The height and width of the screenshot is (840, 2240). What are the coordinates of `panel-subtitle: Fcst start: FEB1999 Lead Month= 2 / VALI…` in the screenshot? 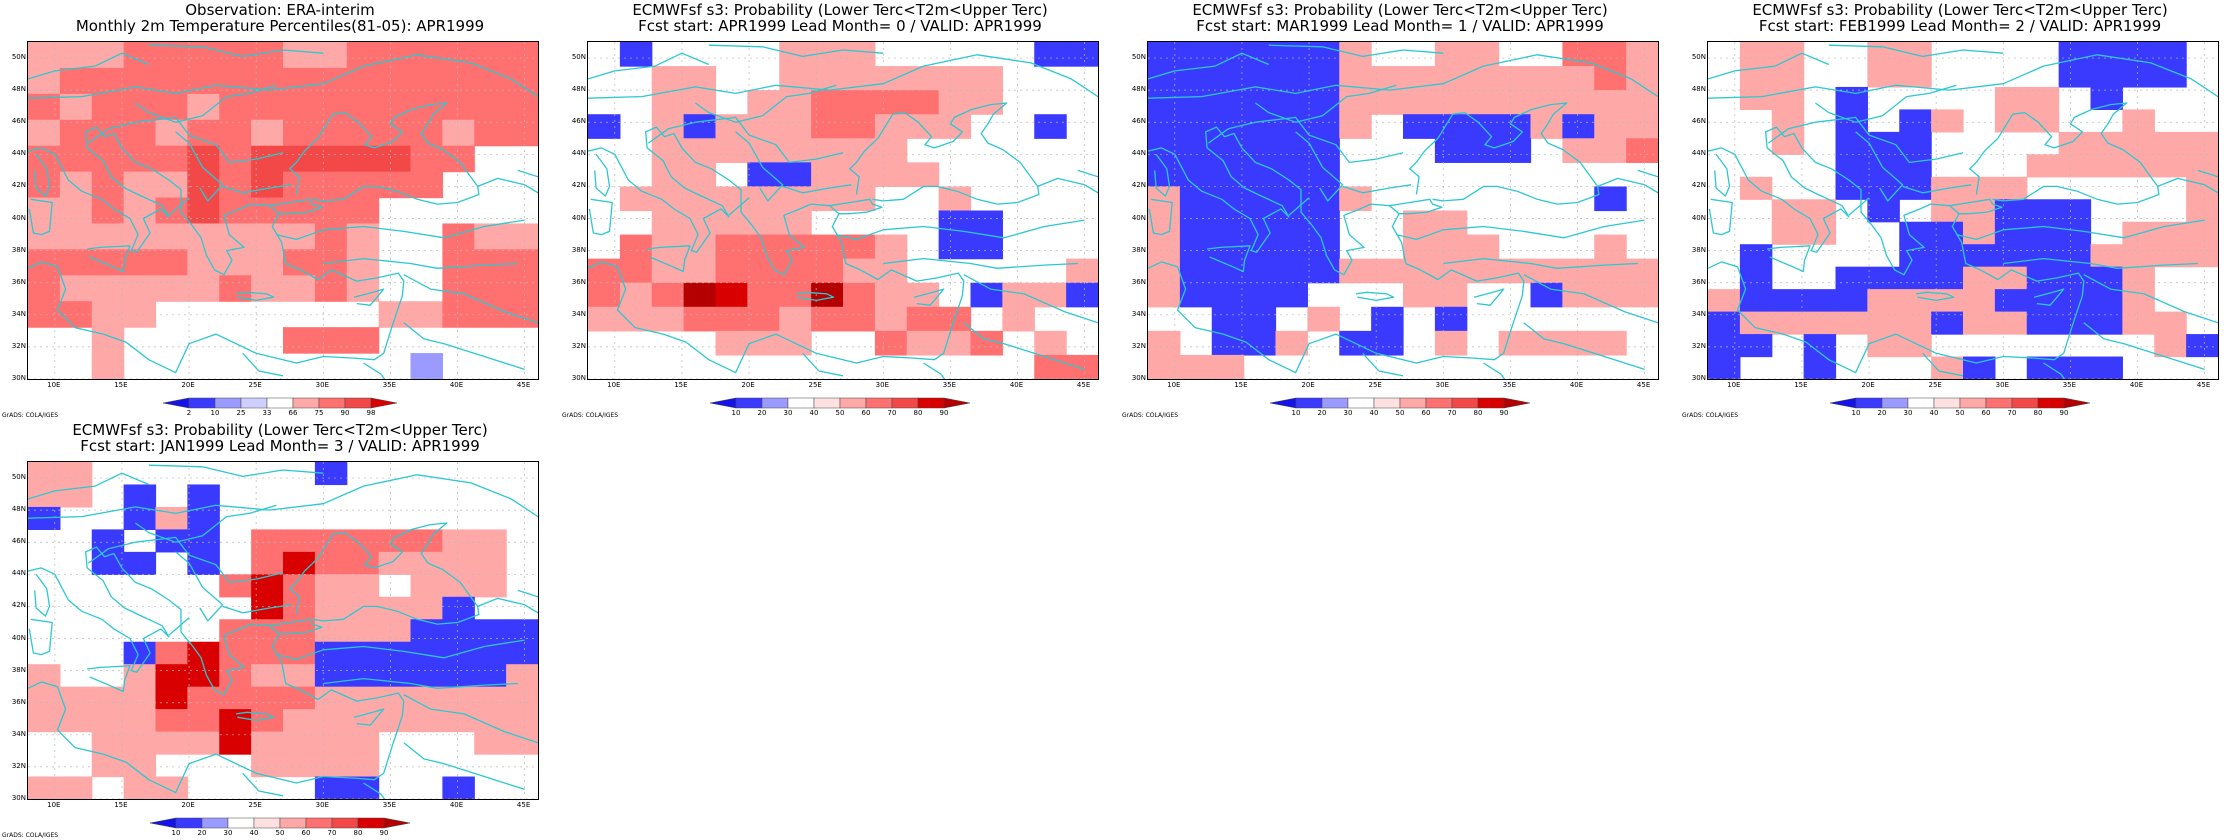 It's located at (1960, 26).